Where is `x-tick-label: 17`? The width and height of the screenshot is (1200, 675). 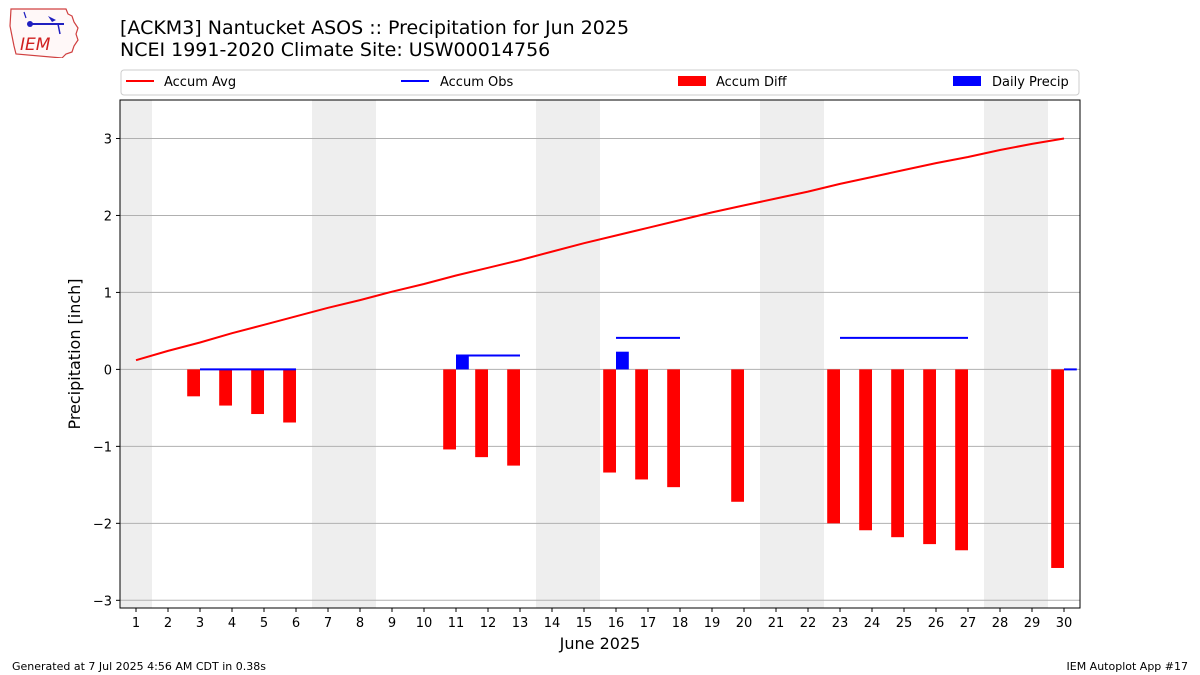 x-tick-label: 17 is located at coordinates (648, 623).